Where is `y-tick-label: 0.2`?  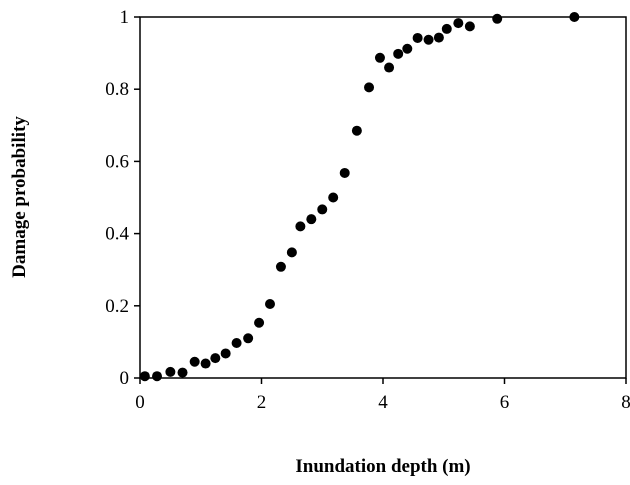
y-tick-label: 0.2 is located at coordinates (117, 306).